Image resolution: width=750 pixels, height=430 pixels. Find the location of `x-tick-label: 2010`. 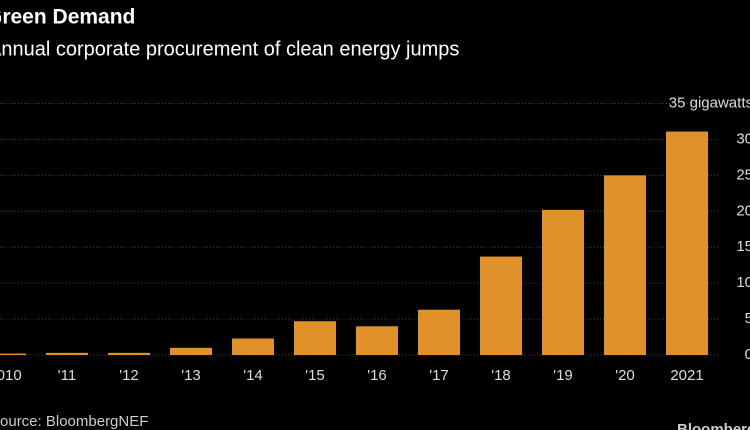

x-tick-label: 2010 is located at coordinates (11, 375).